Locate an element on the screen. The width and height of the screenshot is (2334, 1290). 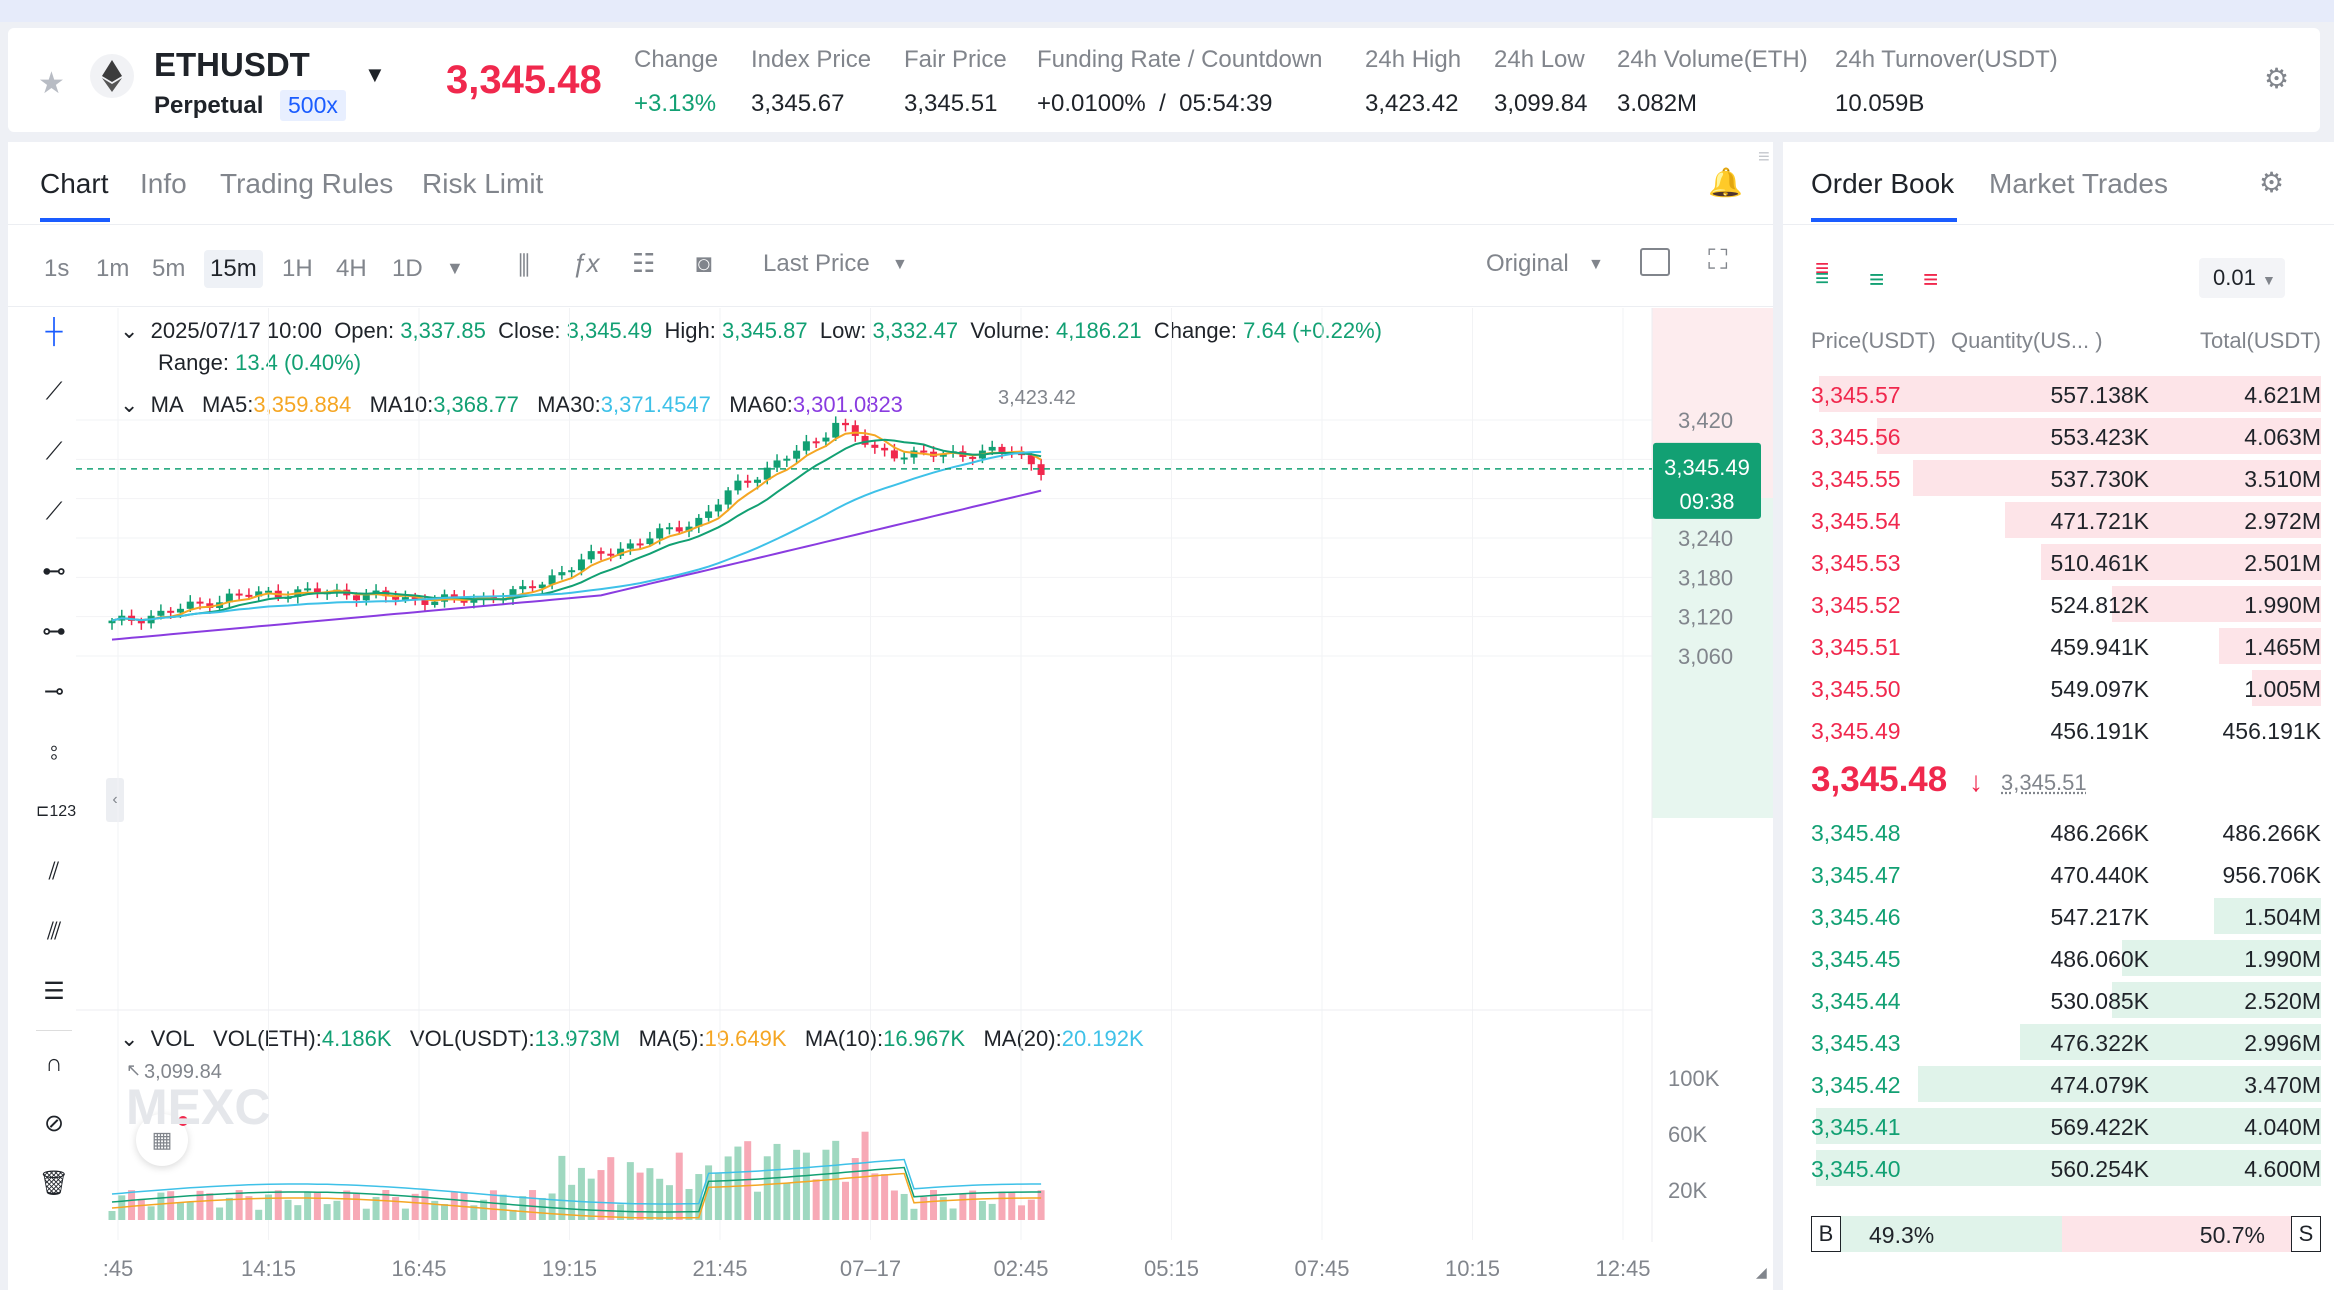
ask-qty: 537.730K is located at coordinates (2099, 479).